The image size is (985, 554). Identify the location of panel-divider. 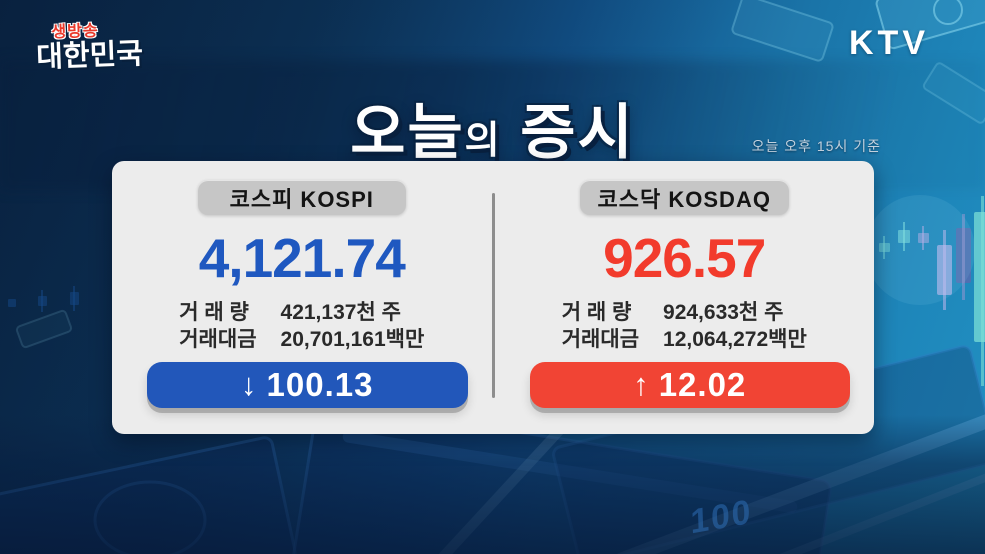
(493, 295).